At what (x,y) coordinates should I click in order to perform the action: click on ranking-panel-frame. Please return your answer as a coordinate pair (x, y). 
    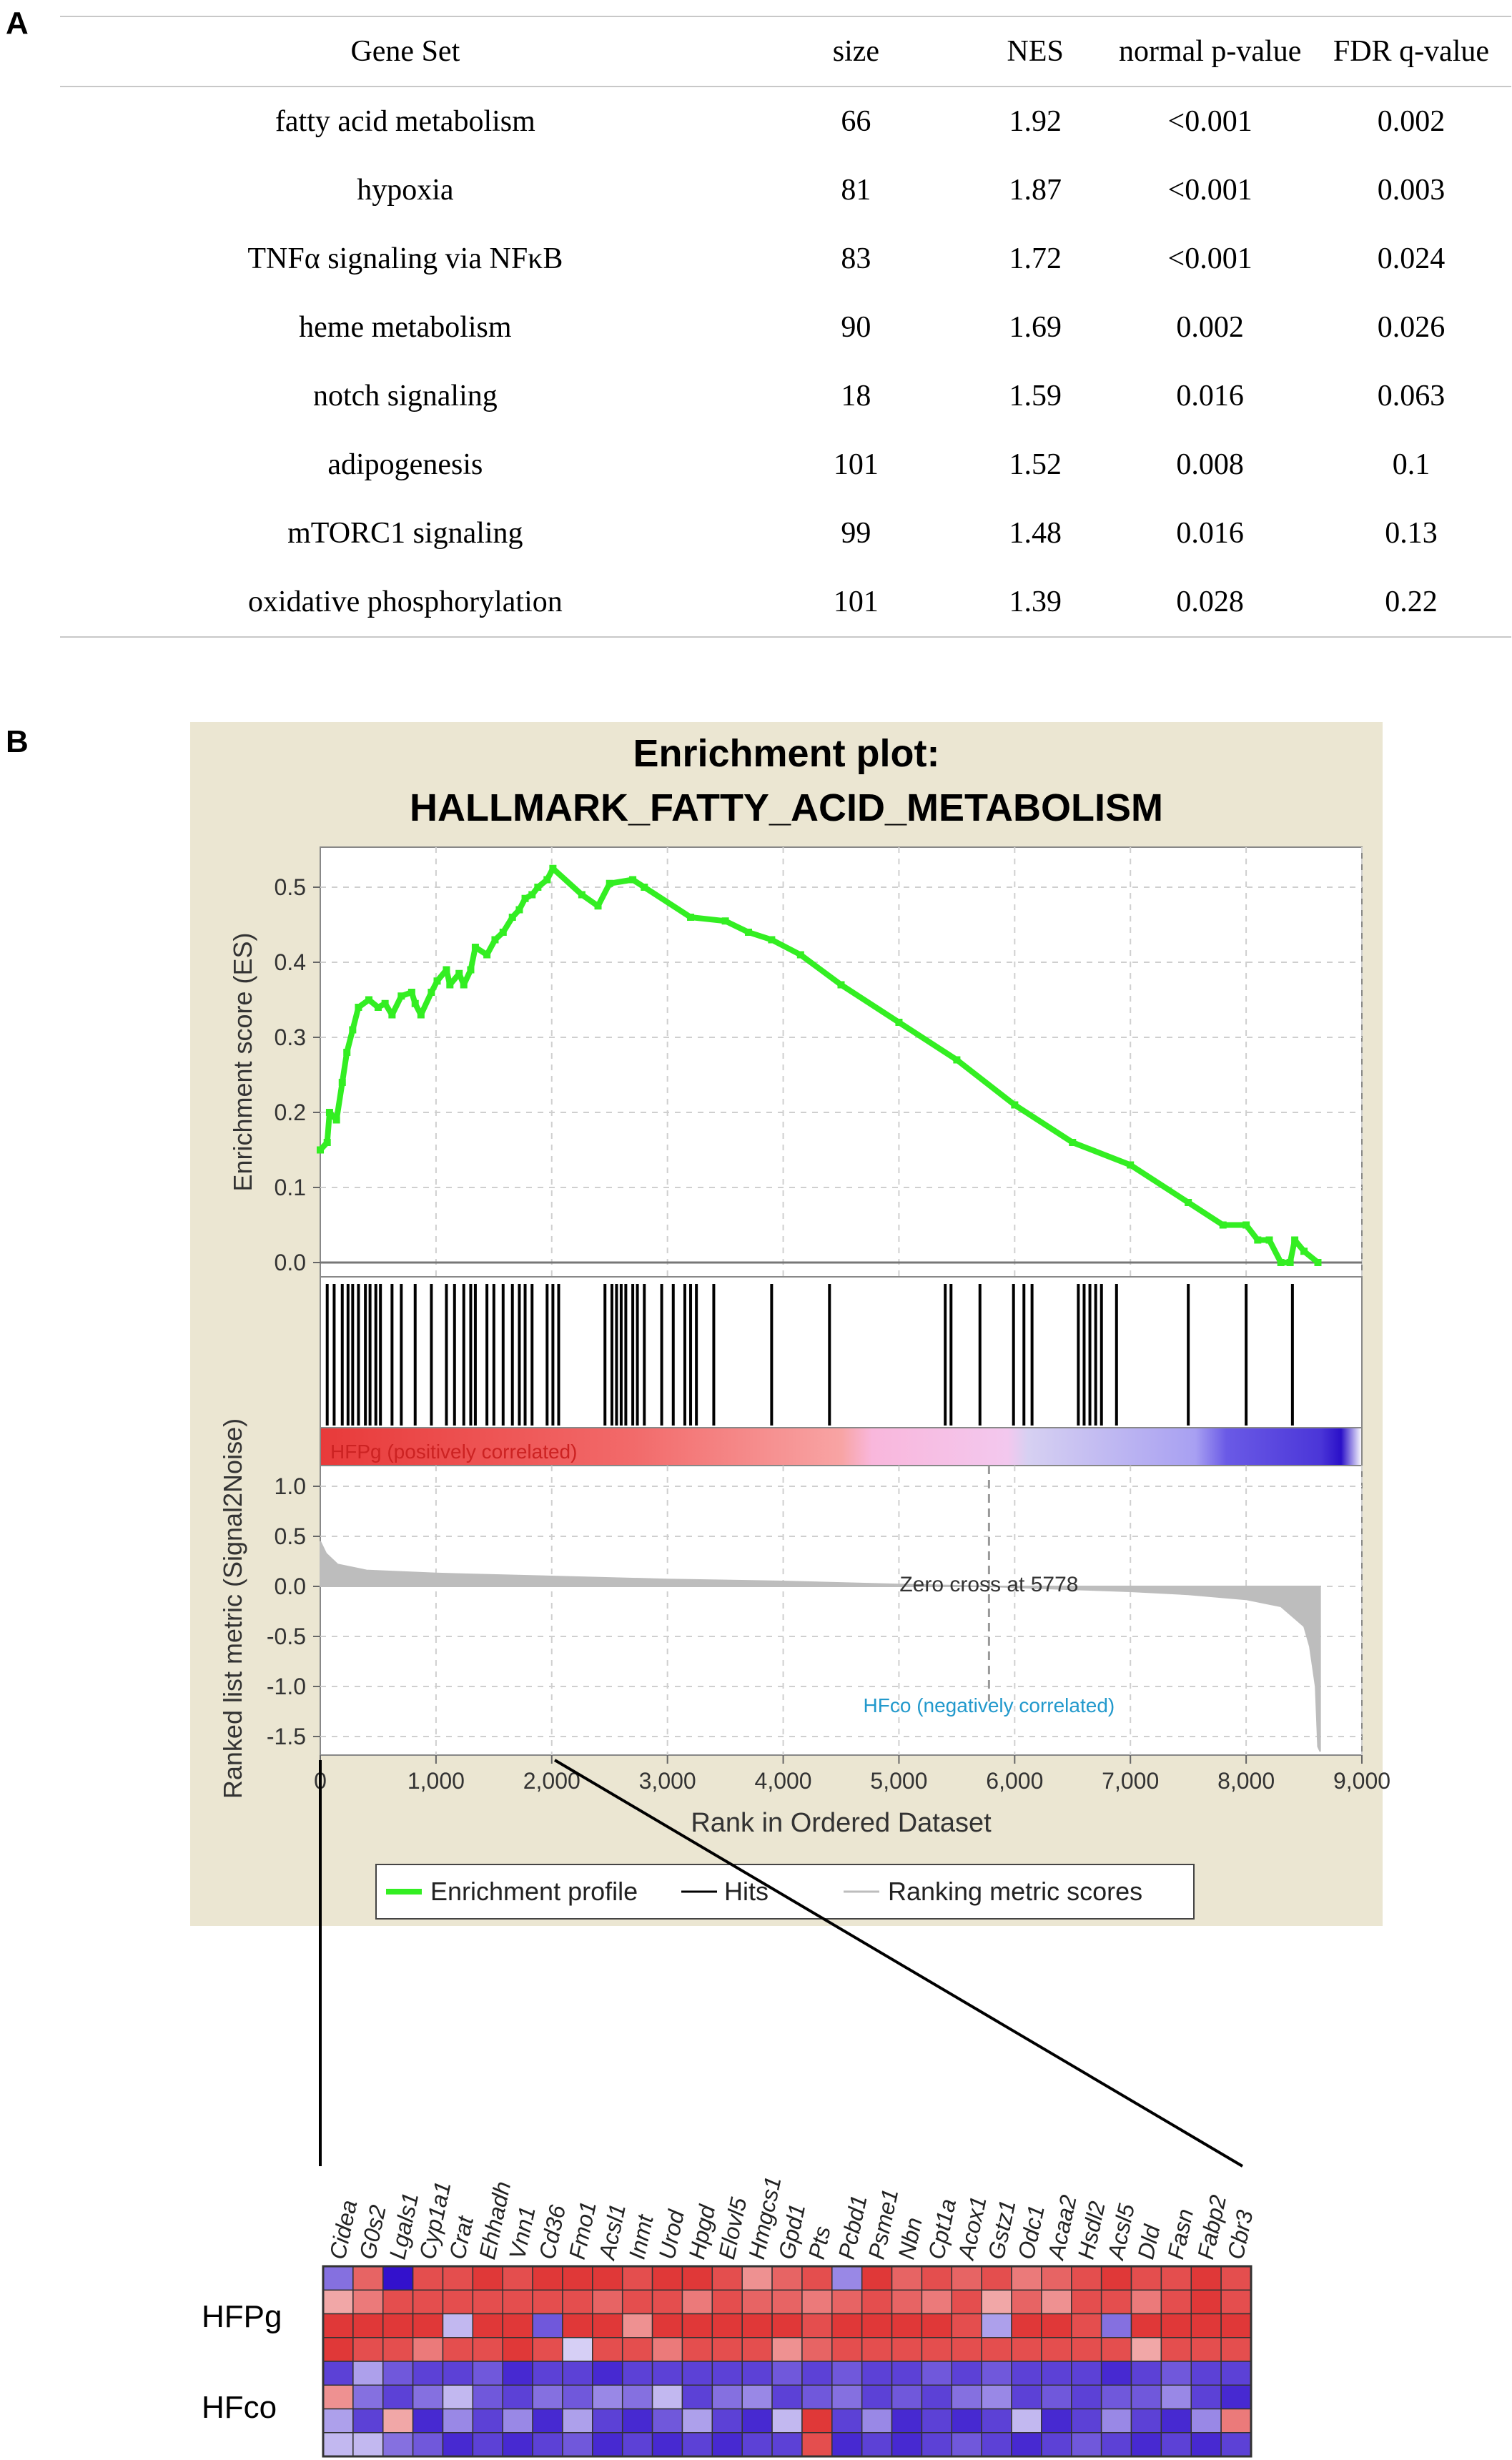
    Looking at the image, I should click on (841, 1610).